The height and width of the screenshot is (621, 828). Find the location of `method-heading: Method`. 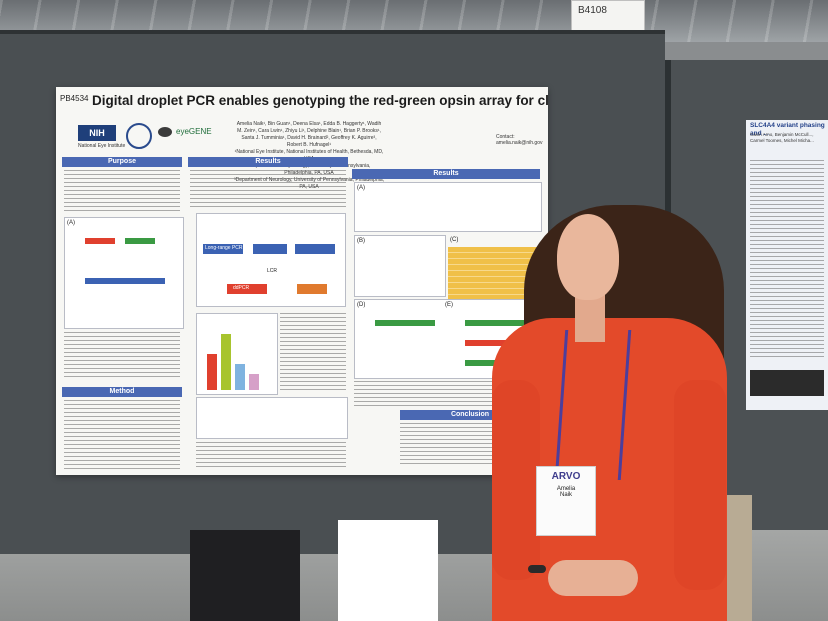

method-heading: Method is located at coordinates (122, 392).